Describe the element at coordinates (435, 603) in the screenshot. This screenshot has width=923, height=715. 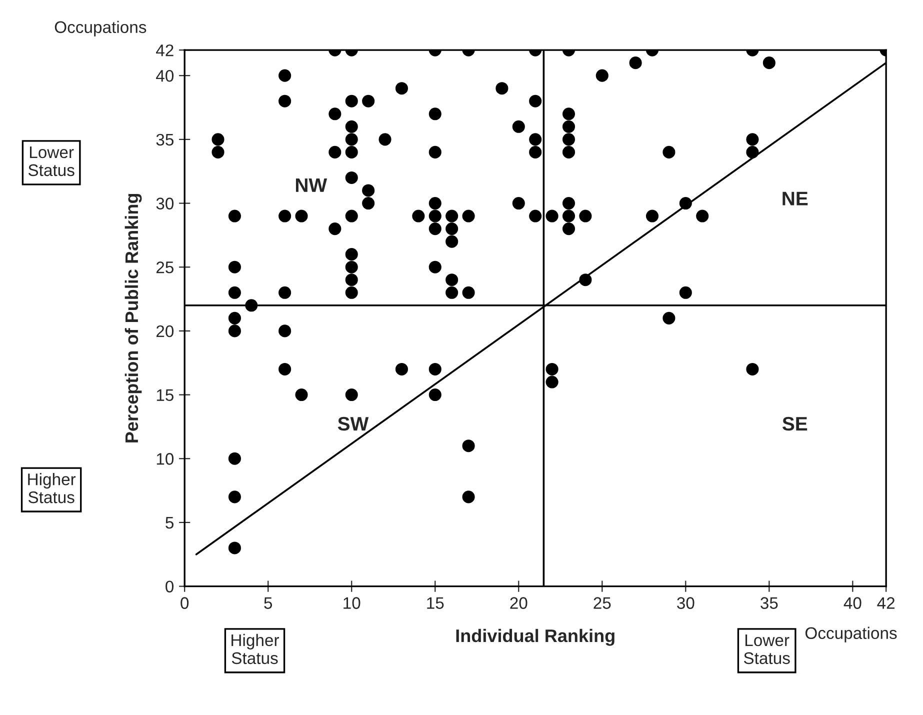
I see `x-tick-label: 15` at that location.